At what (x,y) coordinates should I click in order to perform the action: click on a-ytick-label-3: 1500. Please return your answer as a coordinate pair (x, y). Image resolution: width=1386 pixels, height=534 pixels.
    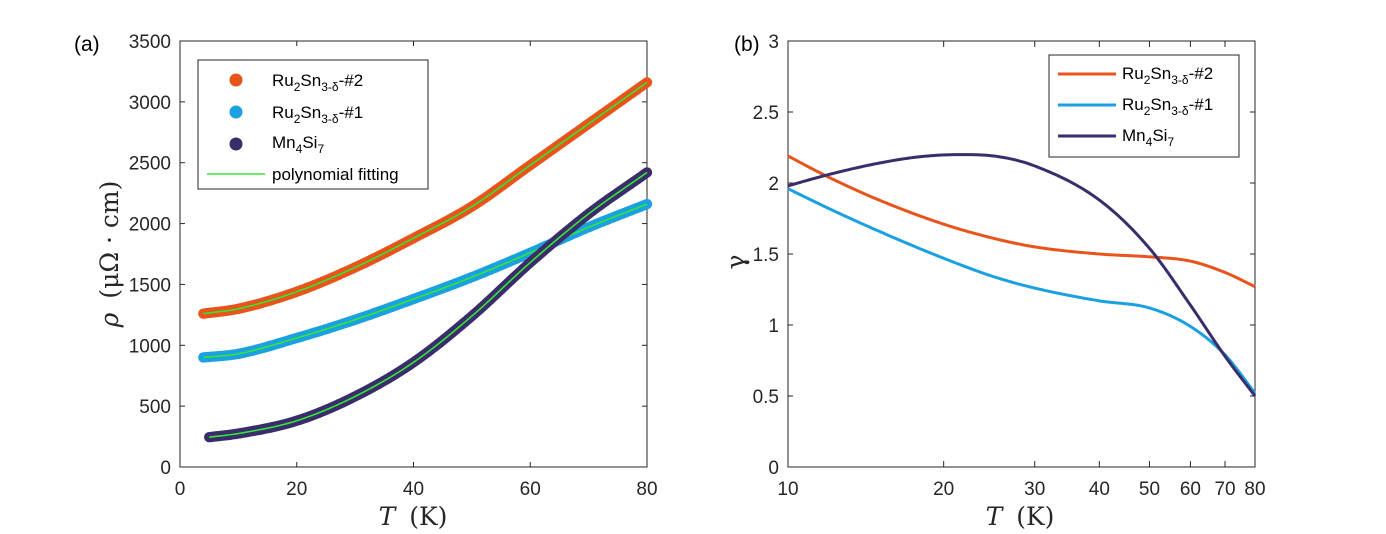
    Looking at the image, I should click on (150, 285).